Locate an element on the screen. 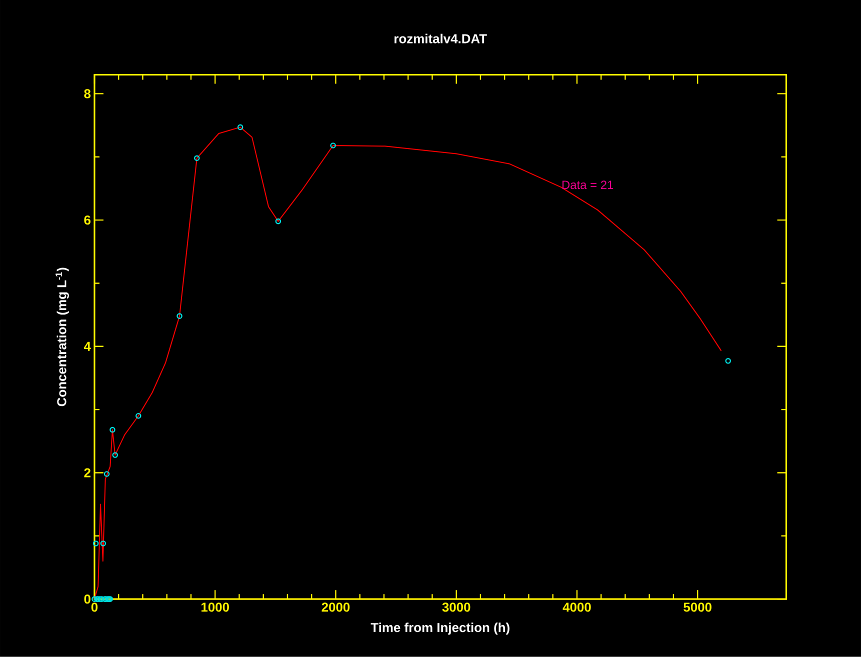 The image size is (861, 657). x-tick-label: 1000 is located at coordinates (215, 607).